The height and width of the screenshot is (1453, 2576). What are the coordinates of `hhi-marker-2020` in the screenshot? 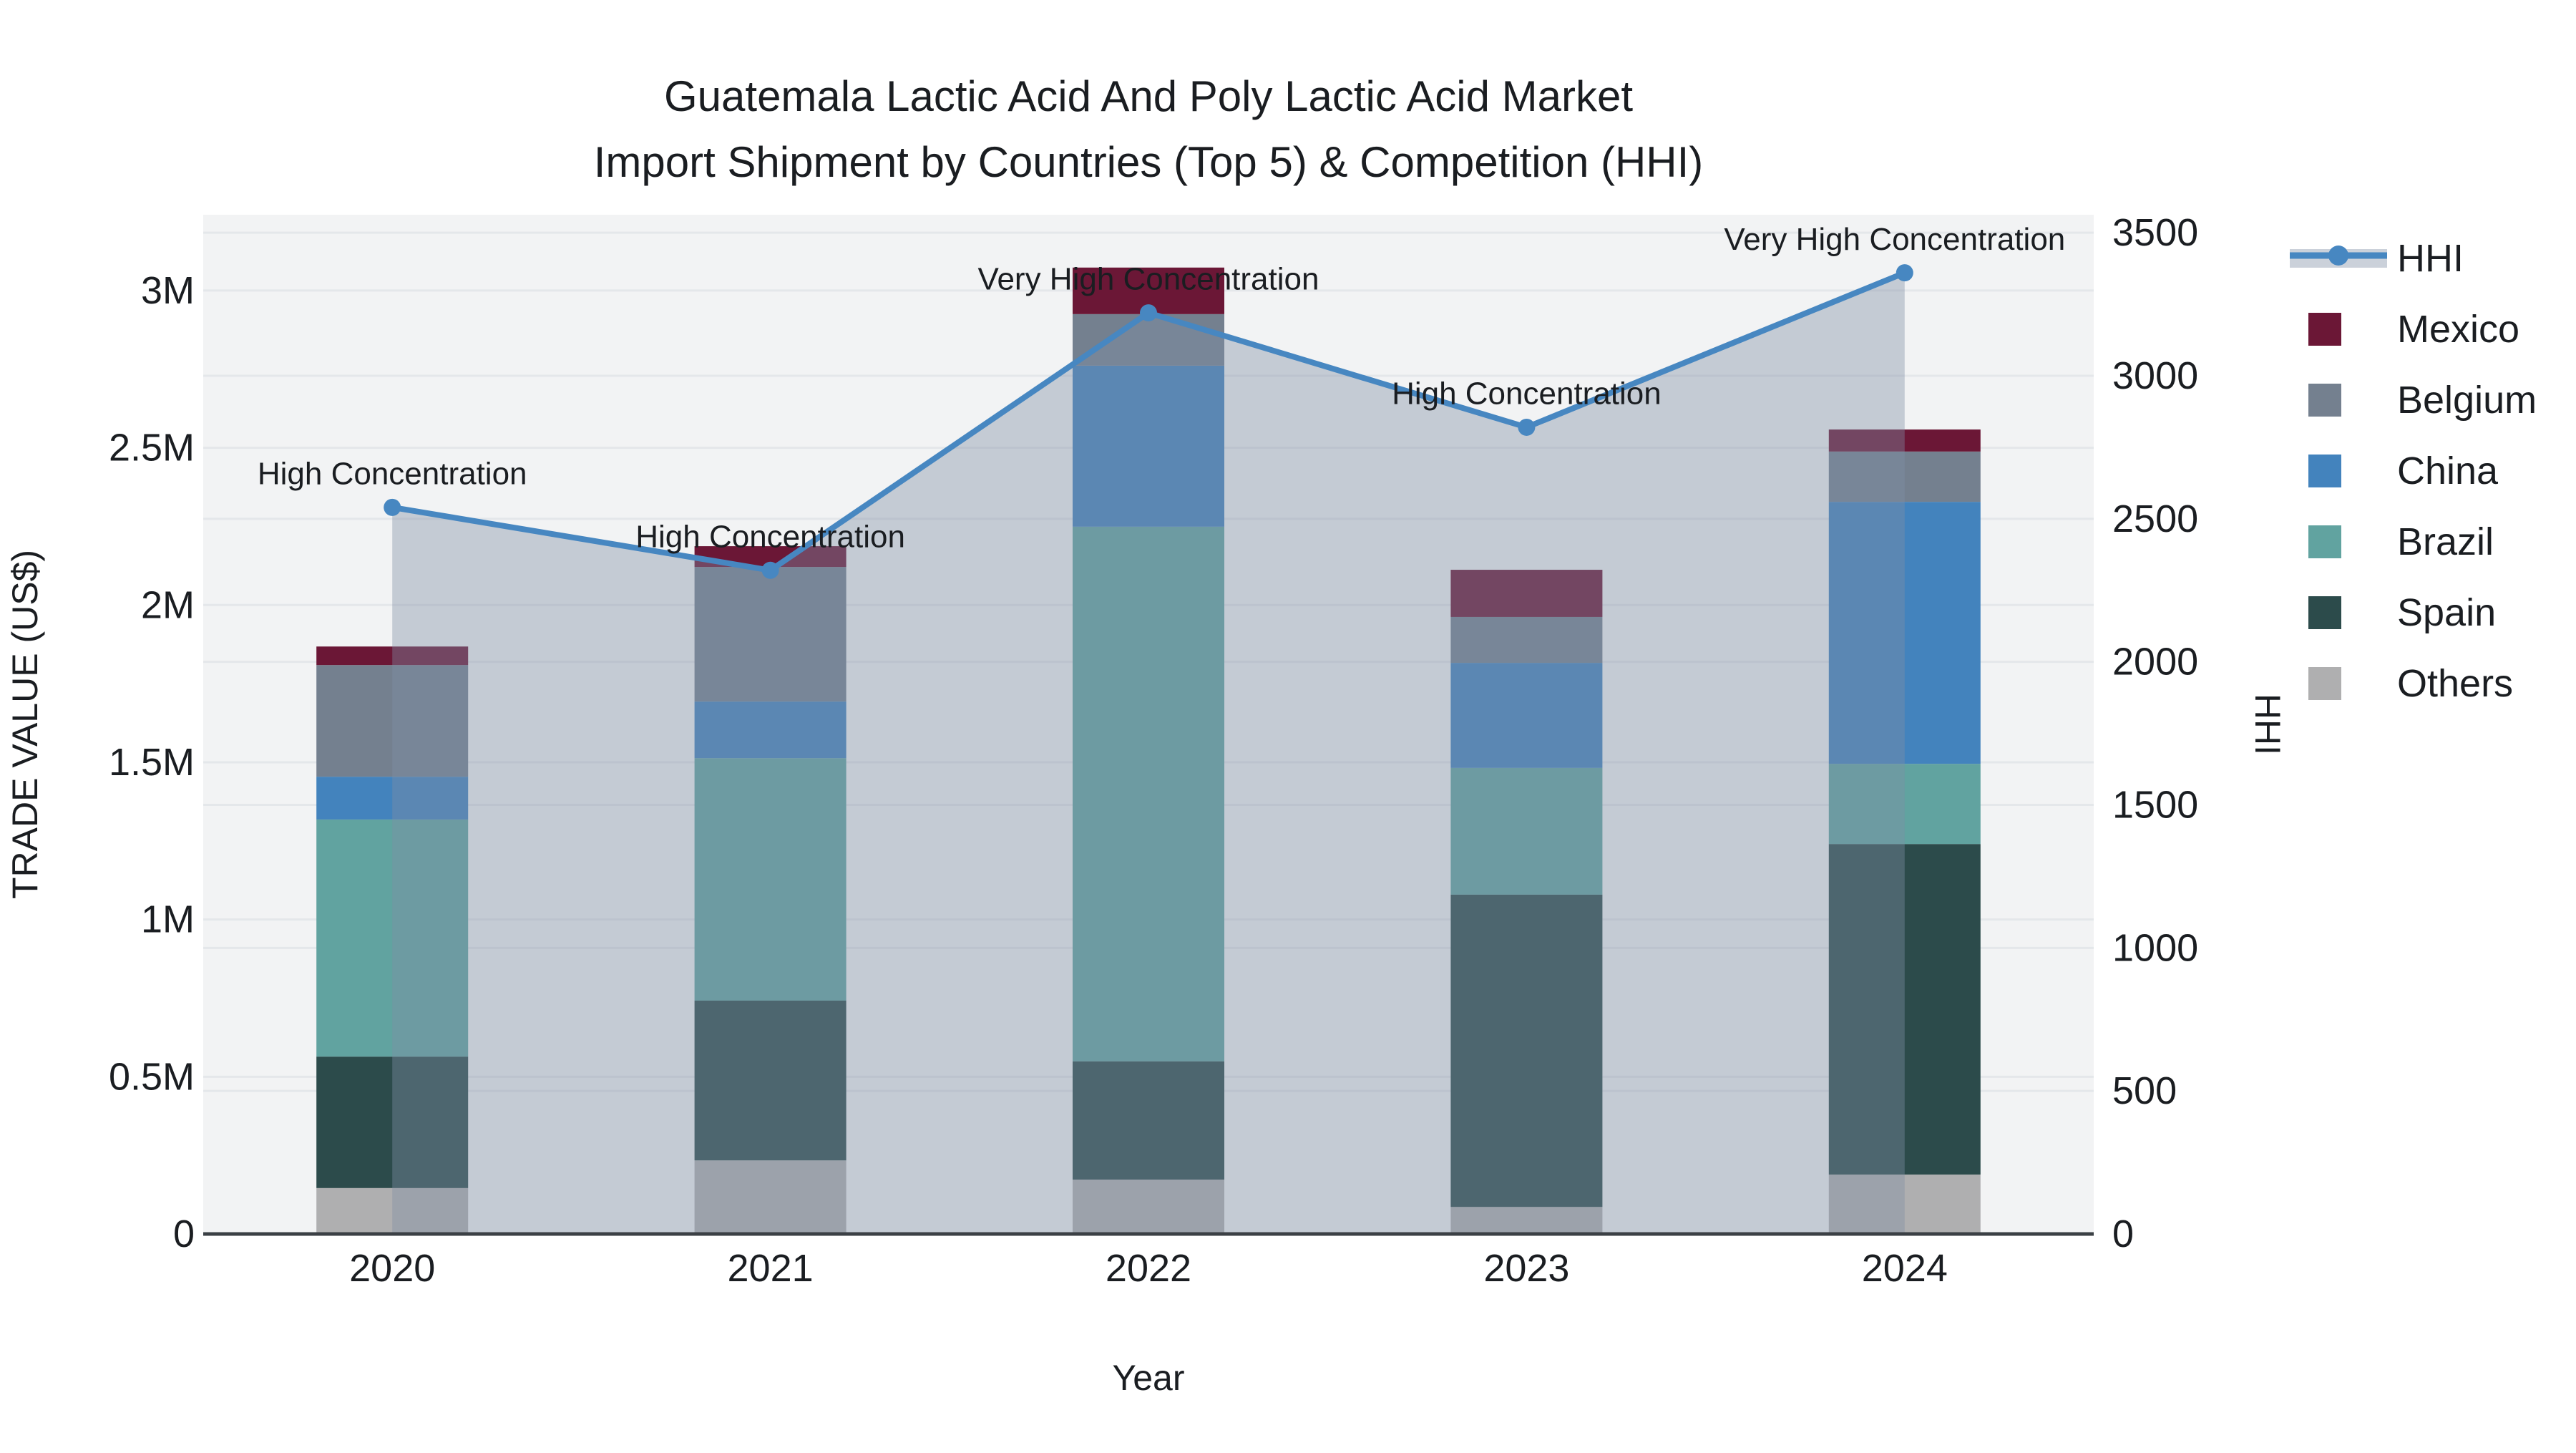 It's located at (392, 507).